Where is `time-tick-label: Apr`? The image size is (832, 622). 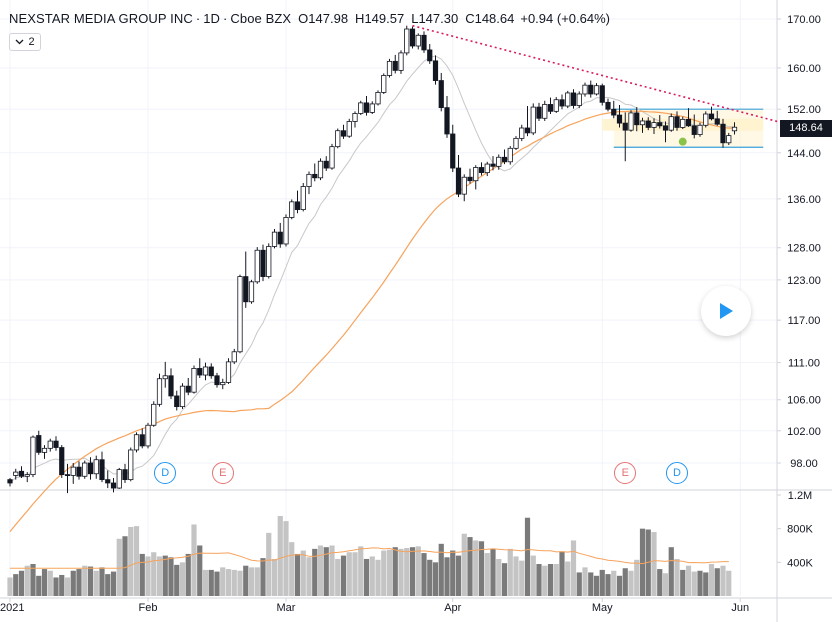 time-tick-label: Apr is located at coordinates (452, 608).